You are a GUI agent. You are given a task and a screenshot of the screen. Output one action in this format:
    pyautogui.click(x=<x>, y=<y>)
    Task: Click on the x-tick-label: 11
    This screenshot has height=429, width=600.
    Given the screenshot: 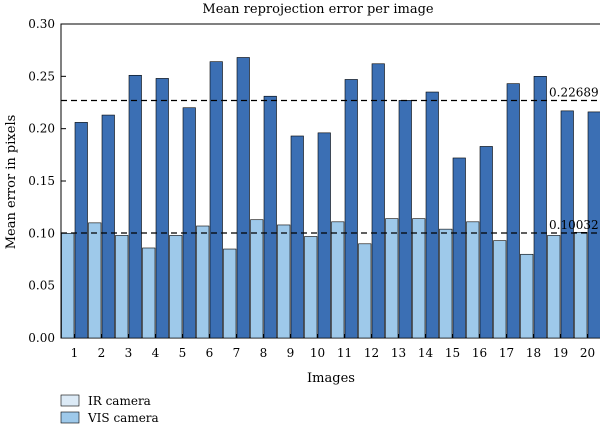 What is the action you would take?
    pyautogui.click(x=344, y=353)
    